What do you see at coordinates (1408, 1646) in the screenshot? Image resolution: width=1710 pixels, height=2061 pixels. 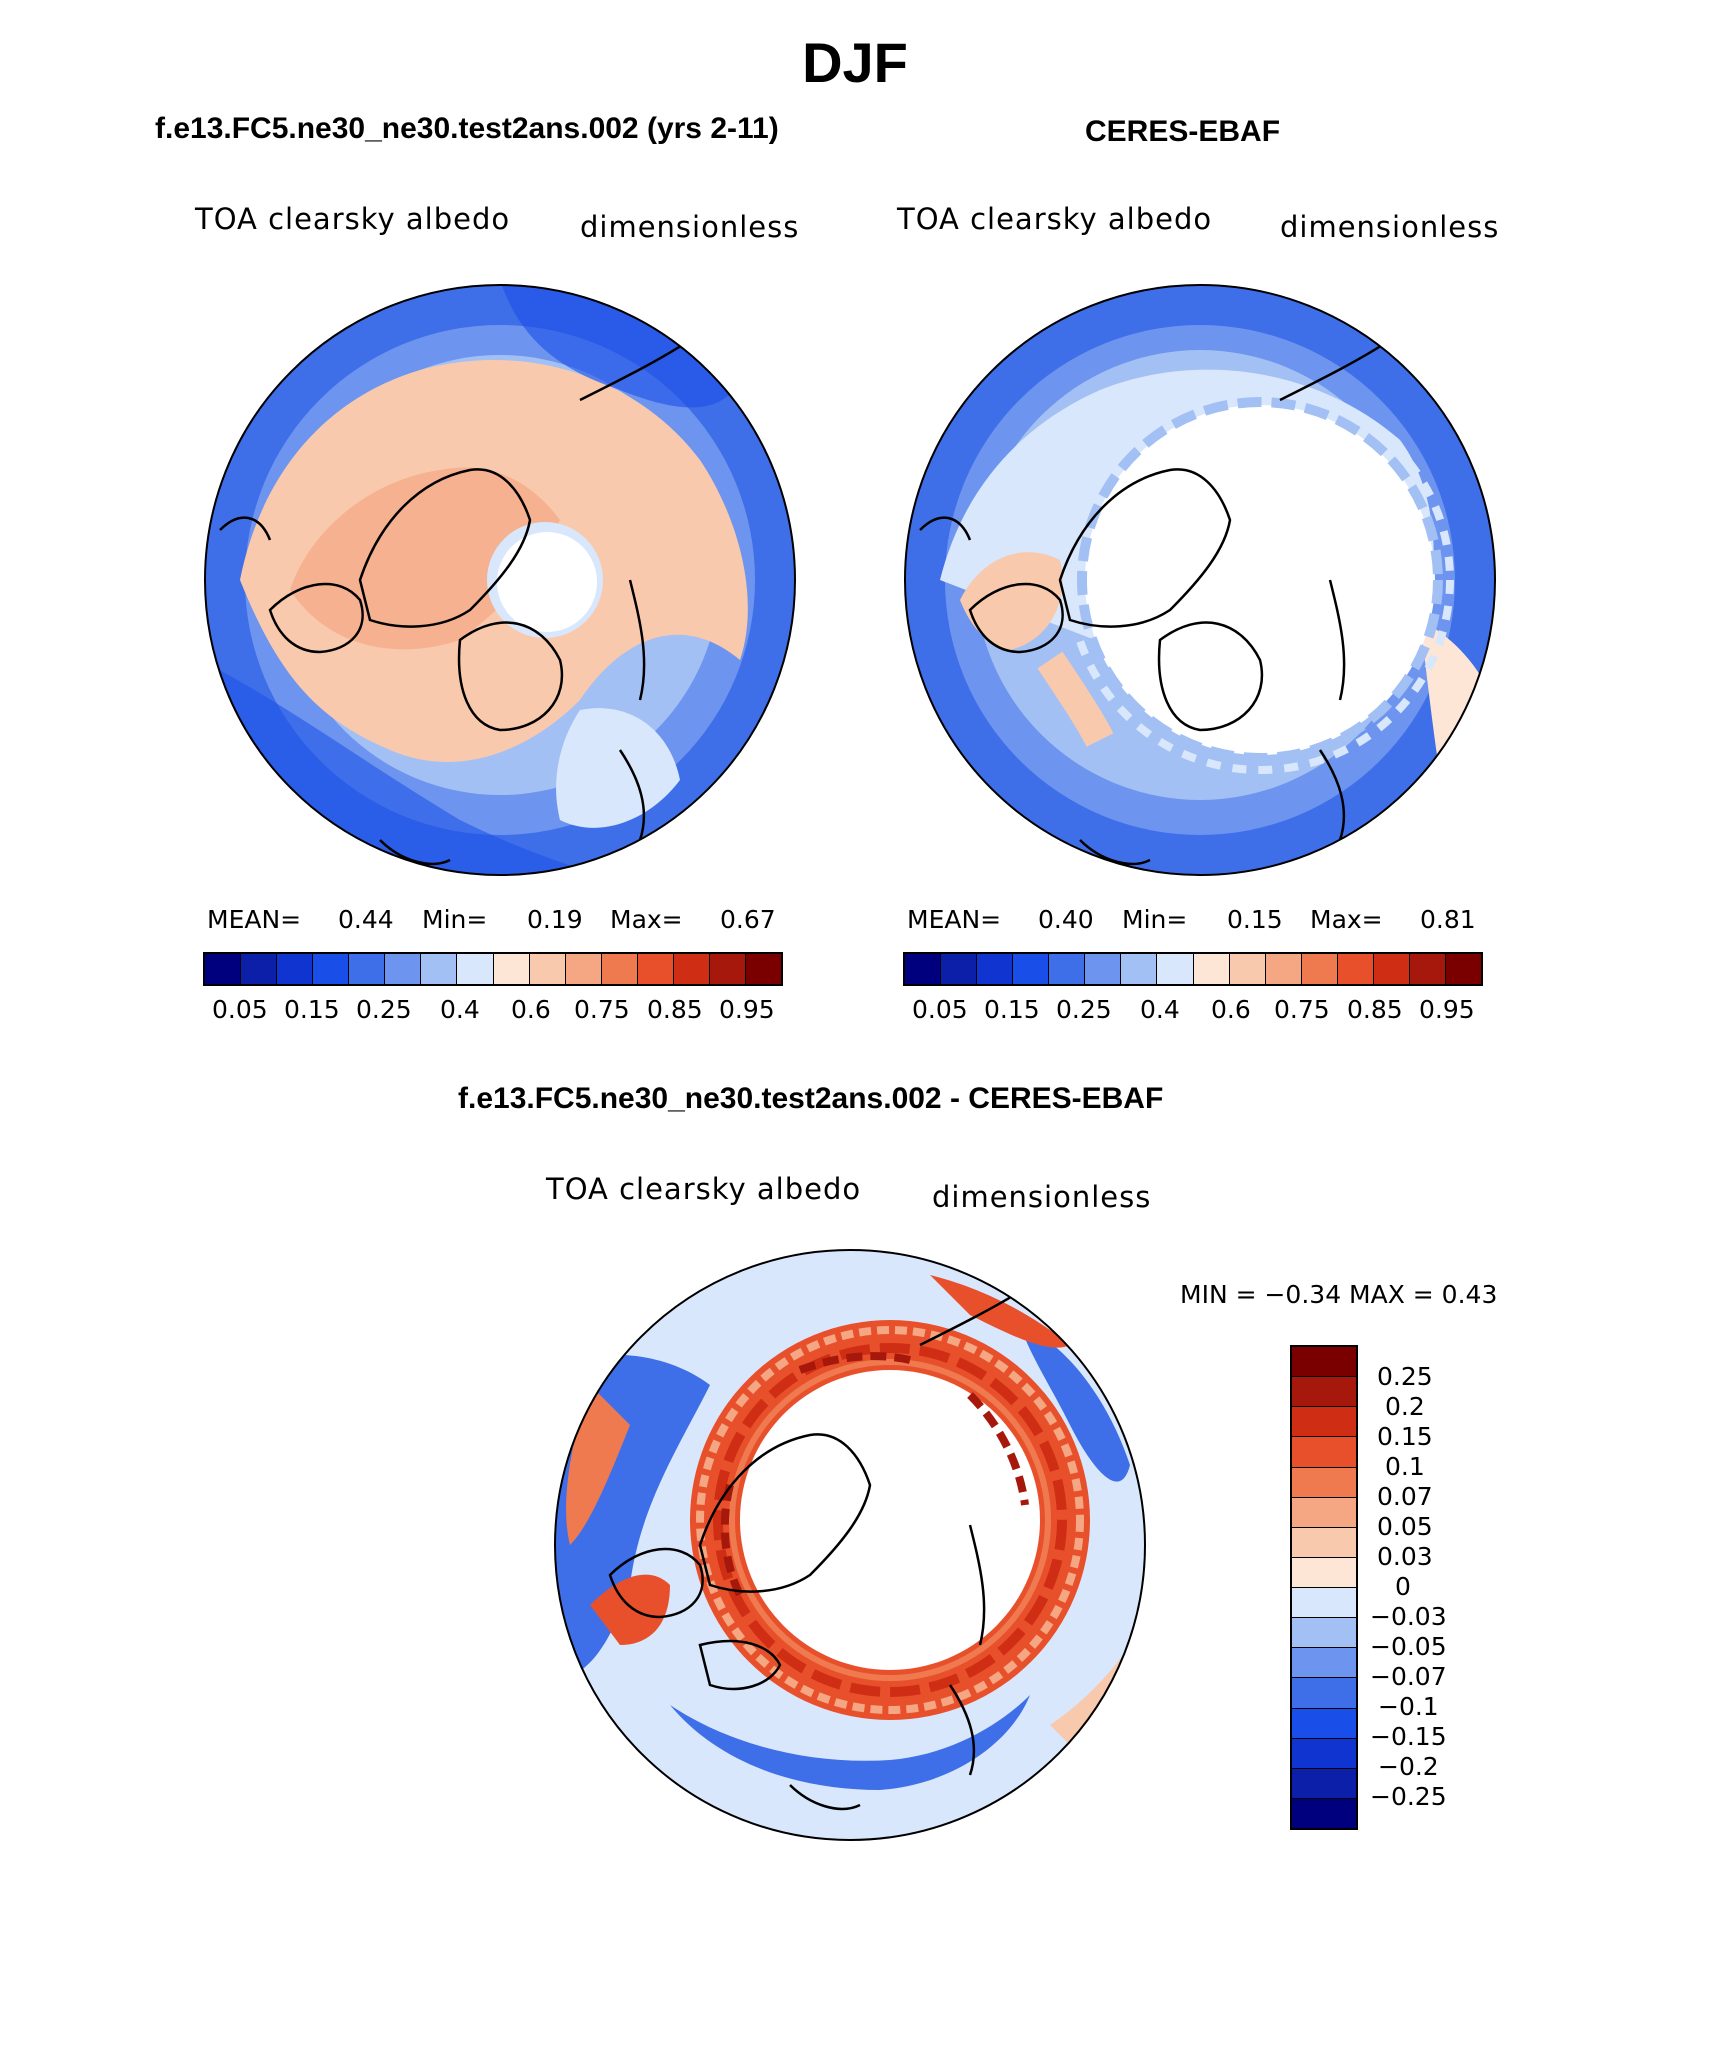 I see `diff-tick-label: −0.05` at bounding box center [1408, 1646].